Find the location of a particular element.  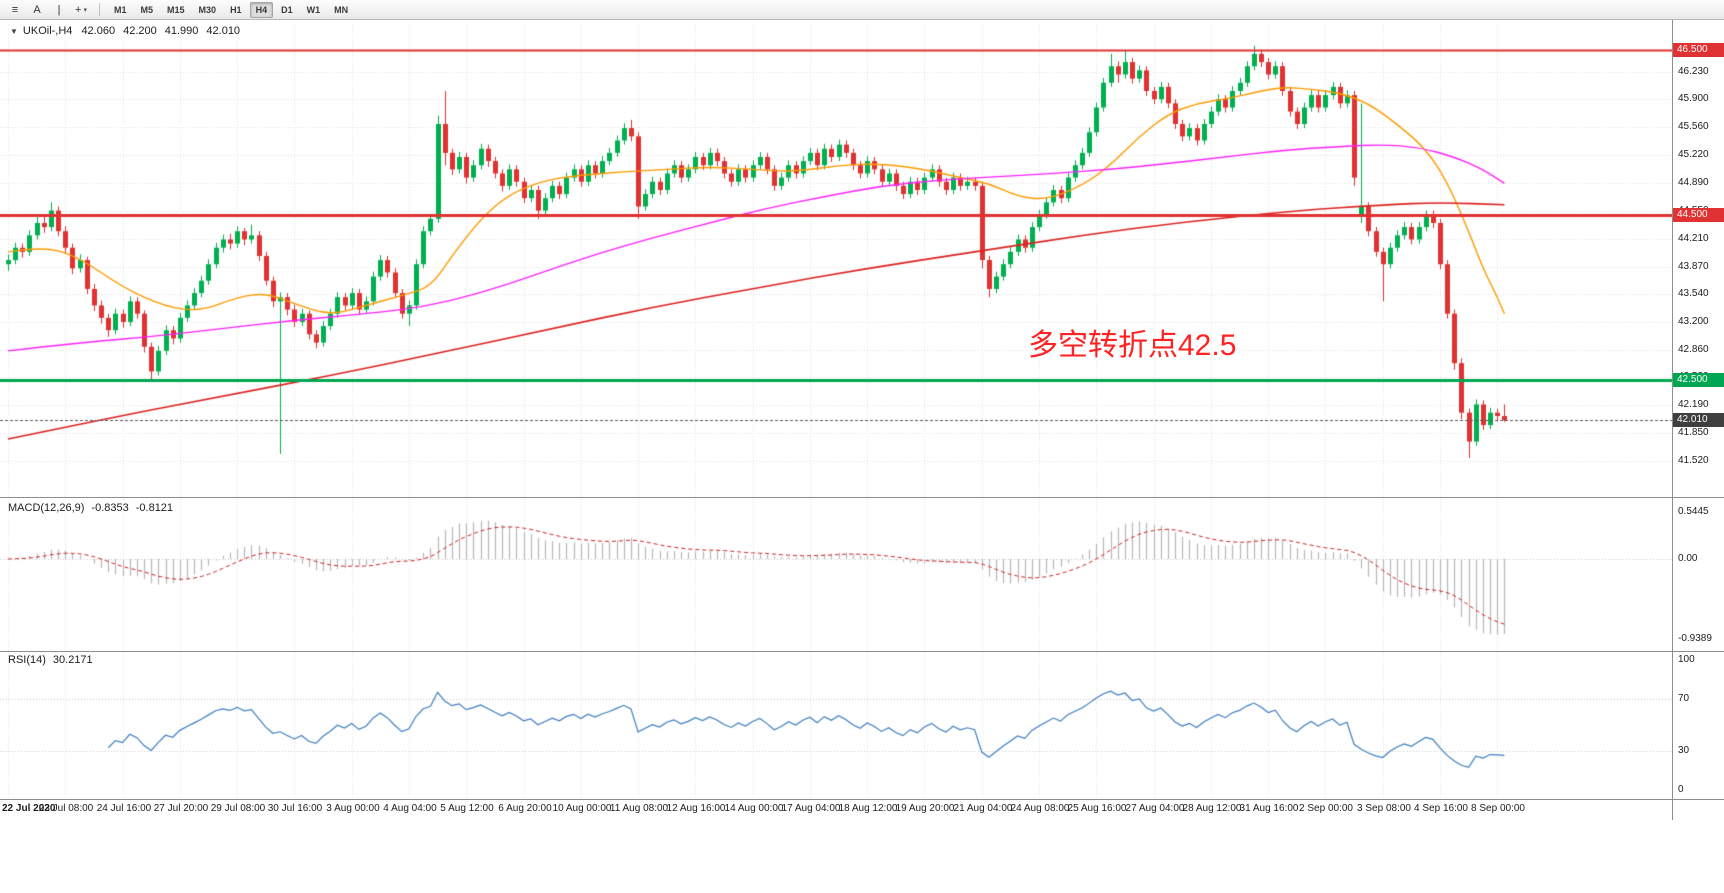

symbol-period-label: UKOil-,H4 is located at coordinates (47, 31).